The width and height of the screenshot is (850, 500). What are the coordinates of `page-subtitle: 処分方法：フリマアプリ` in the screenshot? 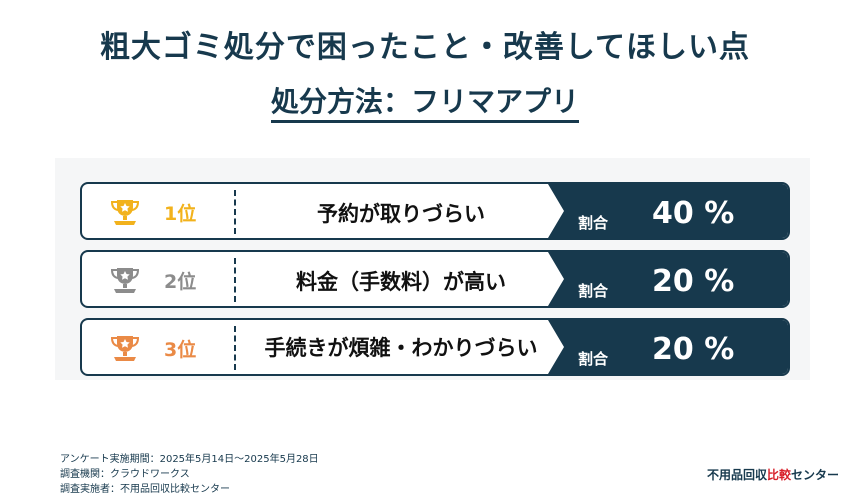 It's located at (425, 101).